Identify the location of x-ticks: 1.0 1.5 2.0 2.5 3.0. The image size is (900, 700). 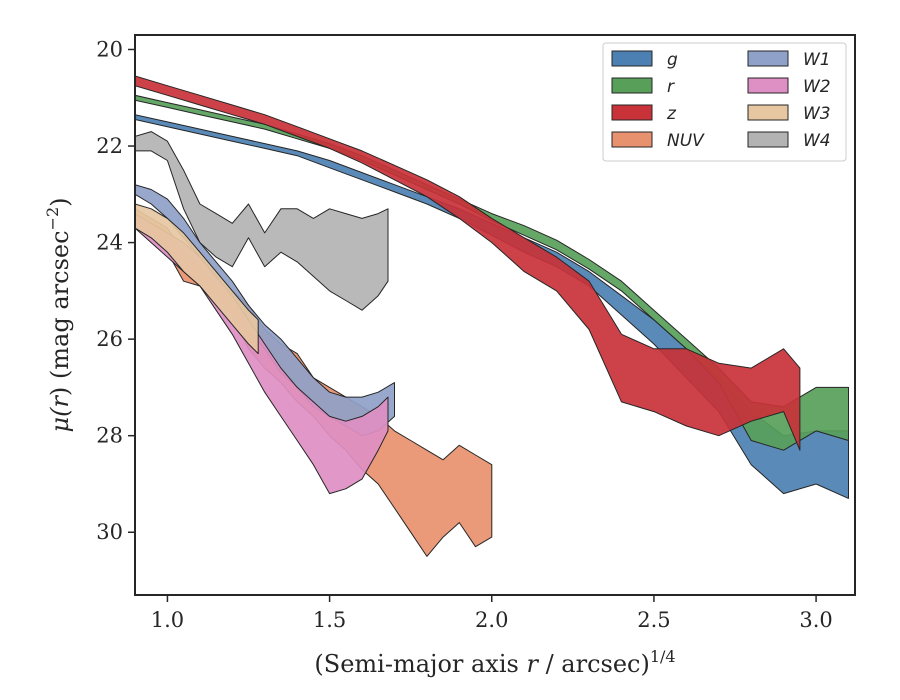
(492, 613).